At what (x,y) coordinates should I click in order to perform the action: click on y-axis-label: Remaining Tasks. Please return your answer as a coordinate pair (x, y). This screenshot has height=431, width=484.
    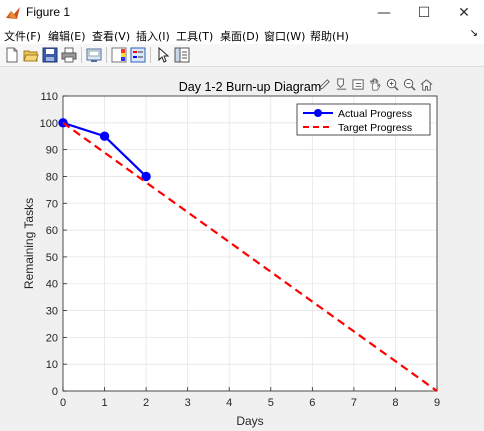
    Looking at the image, I should click on (29, 243).